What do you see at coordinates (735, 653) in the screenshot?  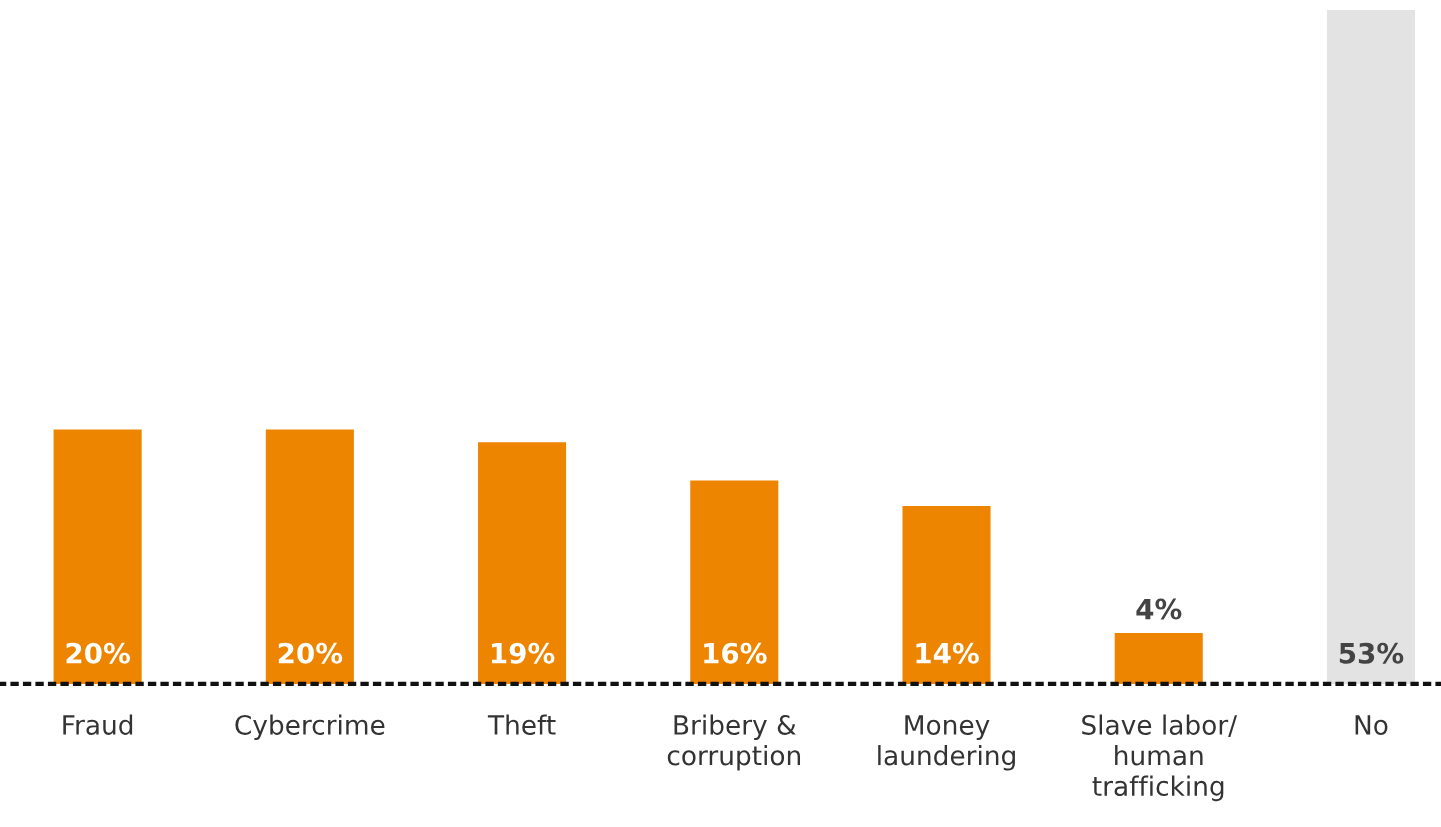 I see `data-label: 16%` at bounding box center [735, 653].